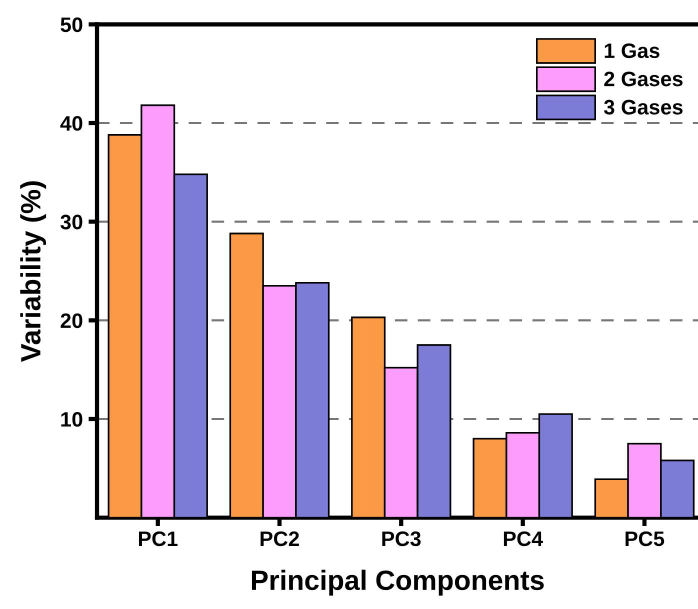  Describe the element at coordinates (632, 50) in the screenshot. I see `legend-label: 1 Gas` at that location.